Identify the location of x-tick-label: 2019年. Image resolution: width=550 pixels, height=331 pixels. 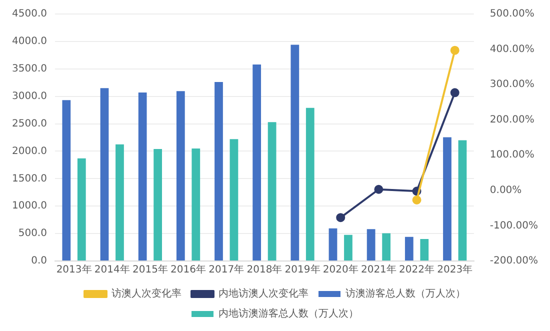
(302, 270).